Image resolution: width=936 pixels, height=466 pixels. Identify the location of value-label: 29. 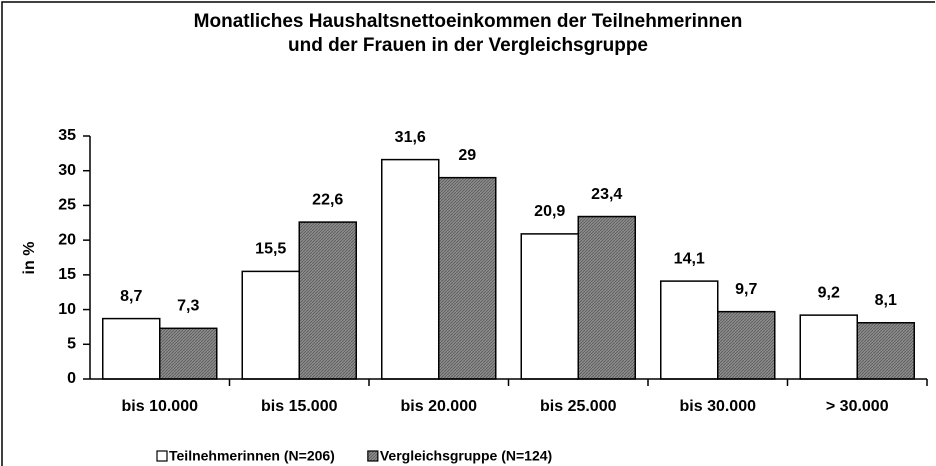
(467, 155).